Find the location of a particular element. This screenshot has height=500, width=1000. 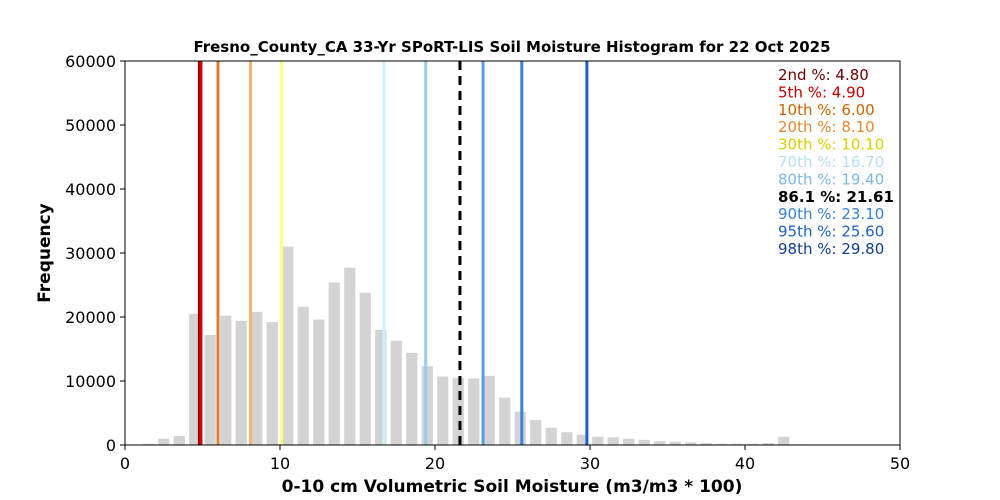

y-tick-label: 50000 is located at coordinates (90, 125).